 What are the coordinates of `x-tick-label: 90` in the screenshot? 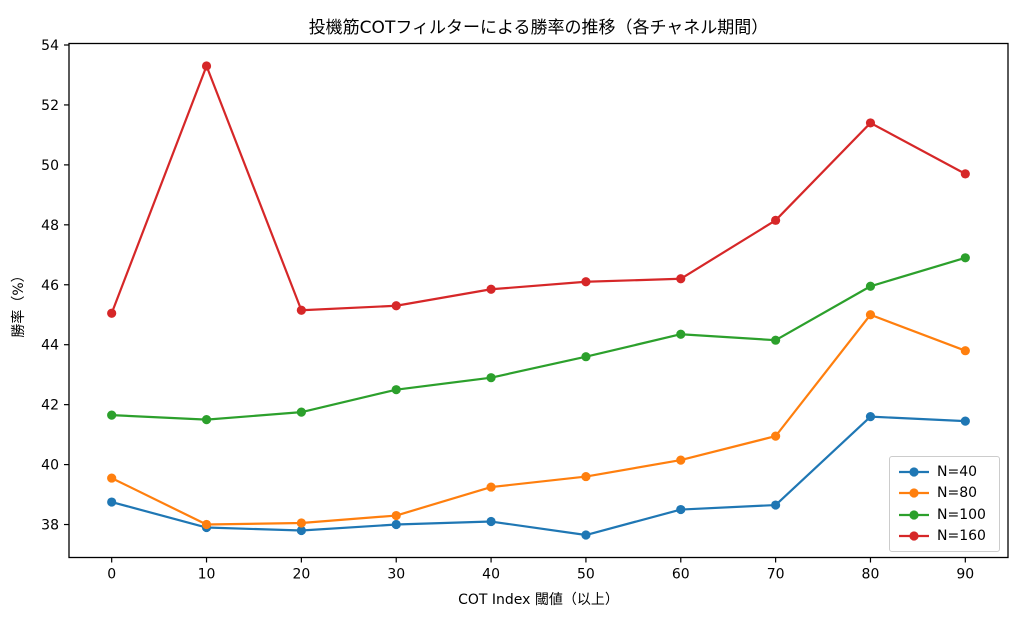 It's located at (965, 575).